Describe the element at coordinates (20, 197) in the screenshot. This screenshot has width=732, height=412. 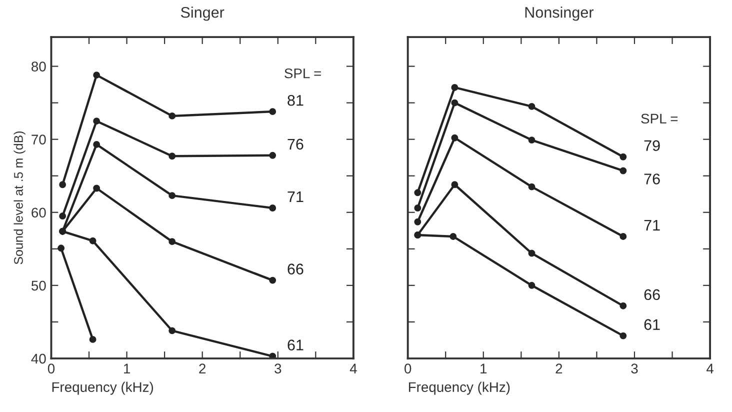
I see `y-axis-title: Sound level at .5 m (dB)` at that location.